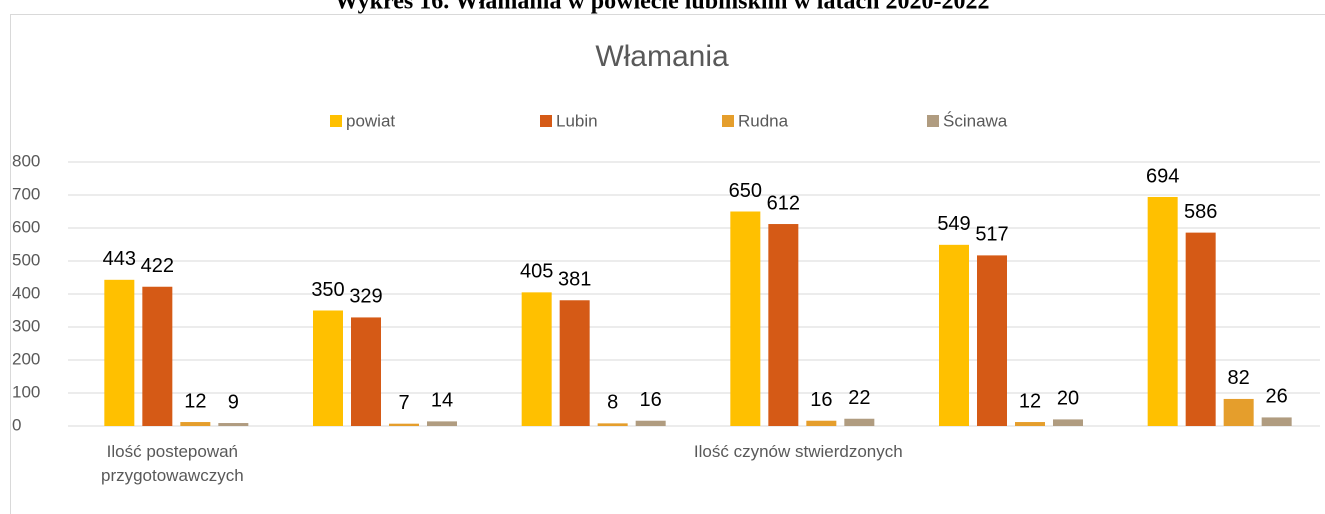 The width and height of the screenshot is (1325, 514). Describe the element at coordinates (16, 424) in the screenshot. I see `y-tick-label: 0` at that location.